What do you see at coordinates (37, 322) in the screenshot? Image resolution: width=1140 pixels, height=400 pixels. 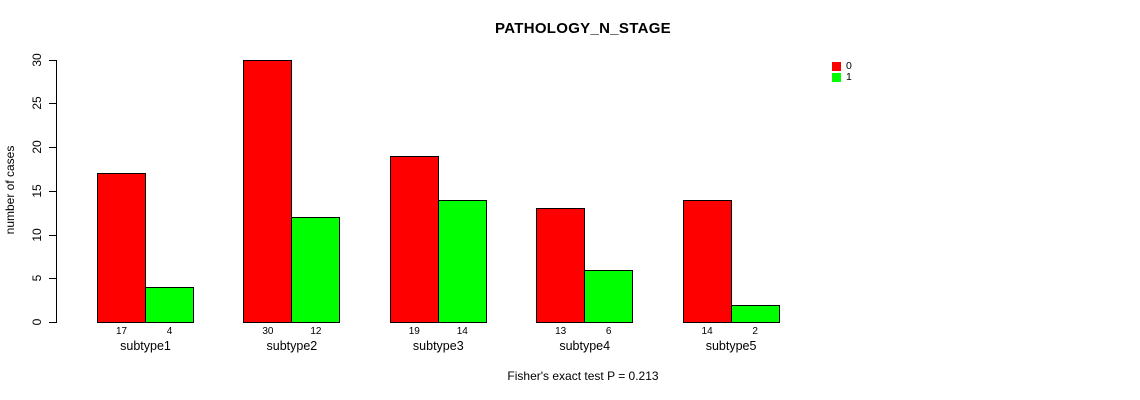 I see `y-tick-label: 0` at bounding box center [37, 322].